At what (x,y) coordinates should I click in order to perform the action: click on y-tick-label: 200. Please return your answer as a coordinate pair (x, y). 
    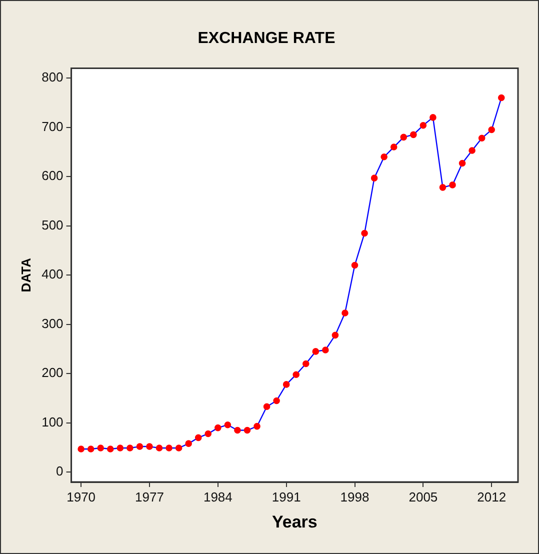
    Looking at the image, I should click on (53, 372).